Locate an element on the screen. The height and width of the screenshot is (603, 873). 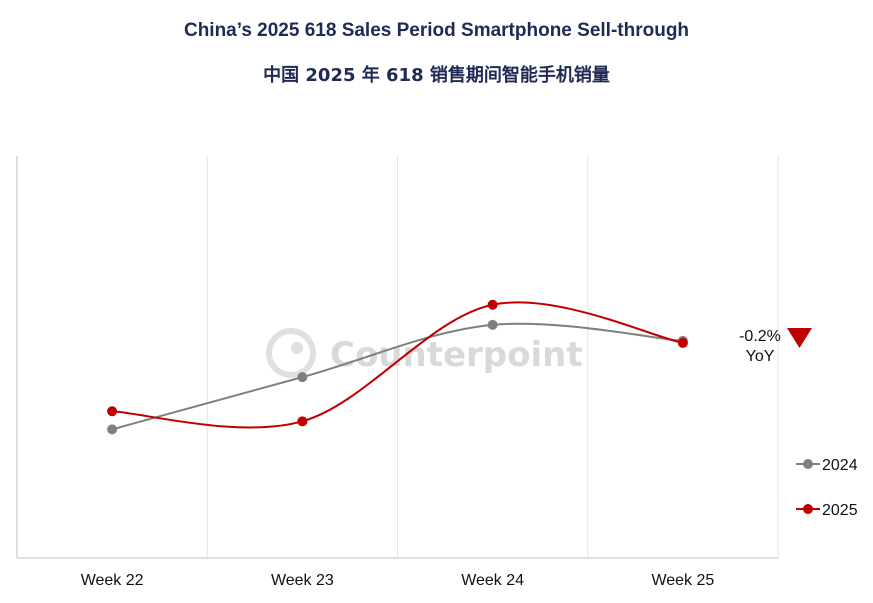
series-line-2025 is located at coordinates (398, 365).